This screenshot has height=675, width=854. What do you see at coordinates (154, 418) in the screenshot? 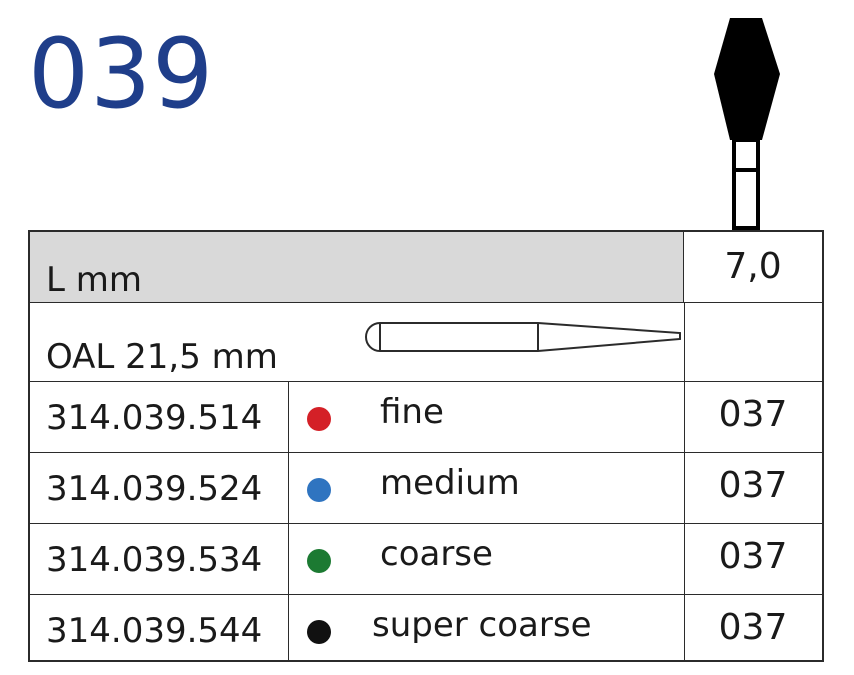
I see `article-code: 314.039.514` at bounding box center [154, 418].